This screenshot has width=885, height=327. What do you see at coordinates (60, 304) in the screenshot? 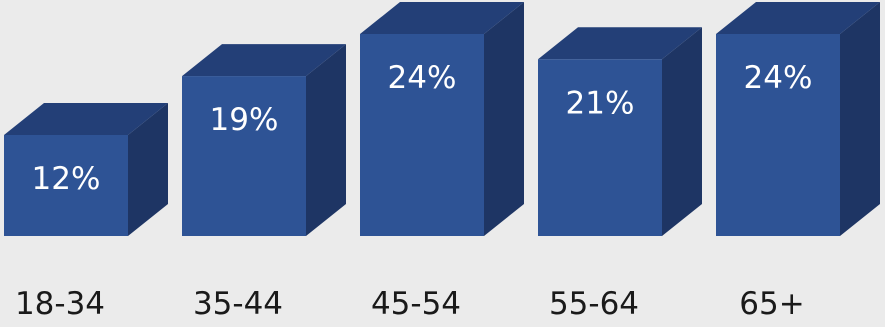
I see `category-label: 18-34` at bounding box center [60, 304].